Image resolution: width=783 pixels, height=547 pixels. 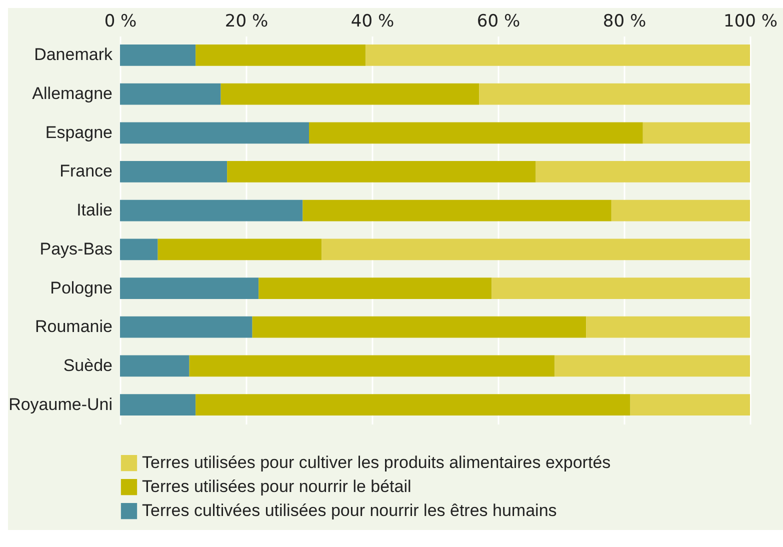 What do you see at coordinates (73, 326) in the screenshot?
I see `y-tick-label: Roumanie` at bounding box center [73, 326].